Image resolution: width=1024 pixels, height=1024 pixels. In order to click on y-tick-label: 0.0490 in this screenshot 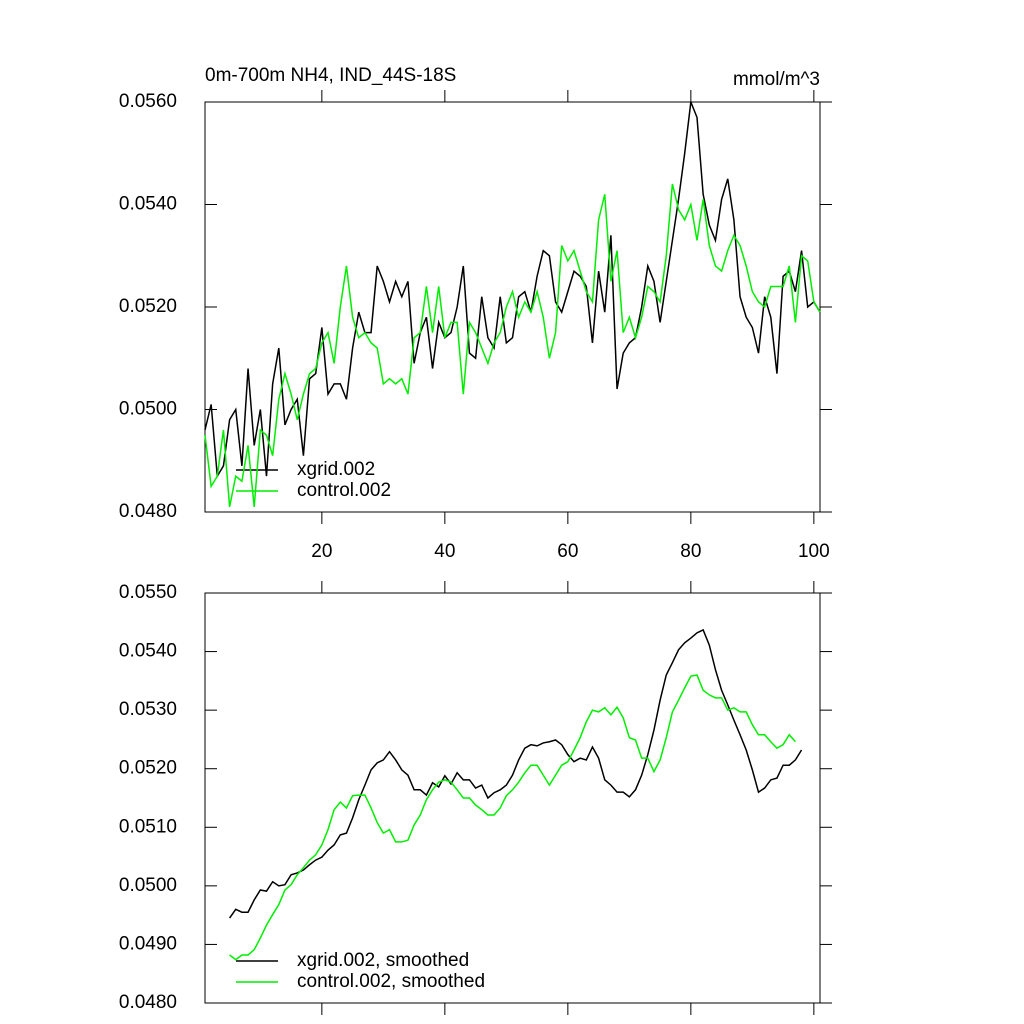, I will do `click(148, 943)`.